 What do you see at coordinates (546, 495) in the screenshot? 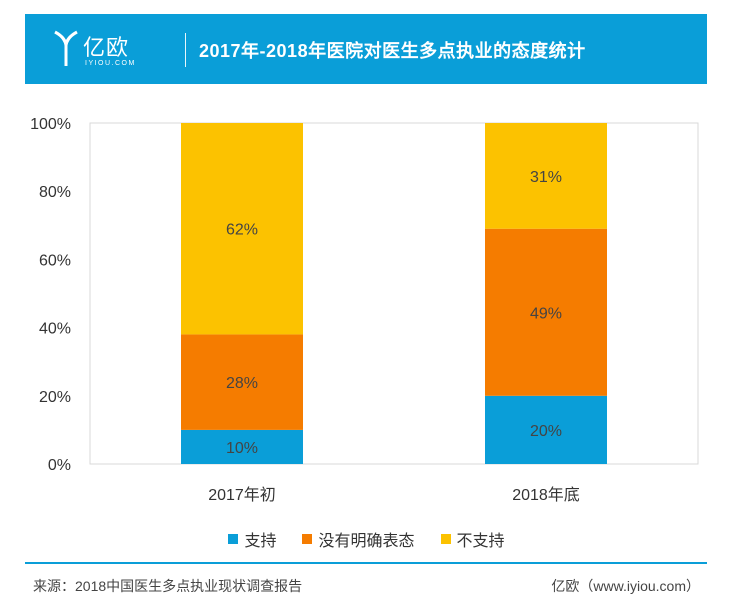
I see `x-tick-label: 2018年底` at bounding box center [546, 495].